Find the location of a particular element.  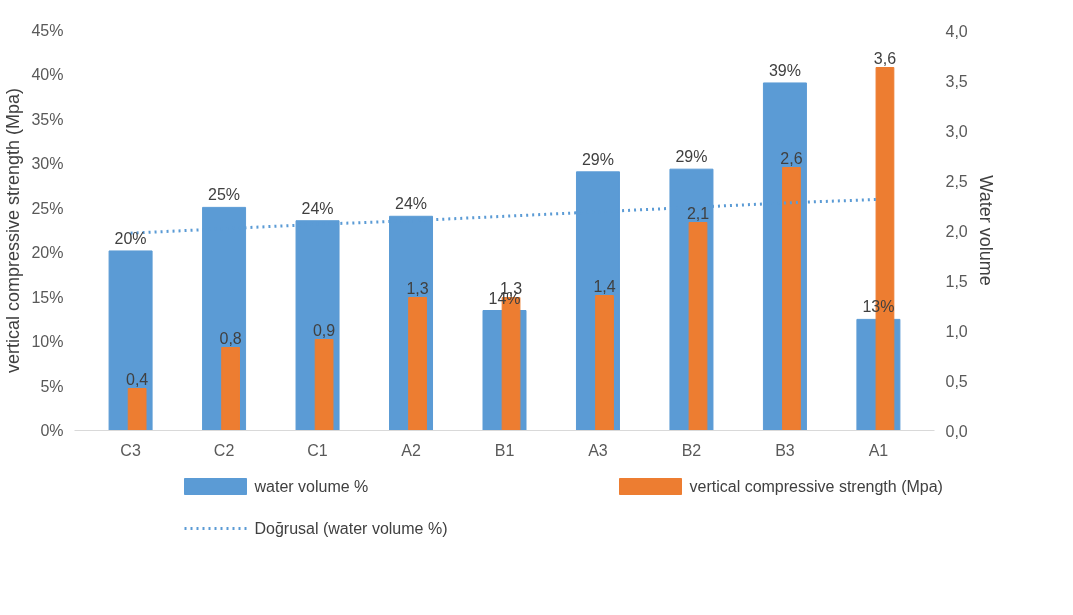

y-tick-label: 35% is located at coordinates (47, 119).